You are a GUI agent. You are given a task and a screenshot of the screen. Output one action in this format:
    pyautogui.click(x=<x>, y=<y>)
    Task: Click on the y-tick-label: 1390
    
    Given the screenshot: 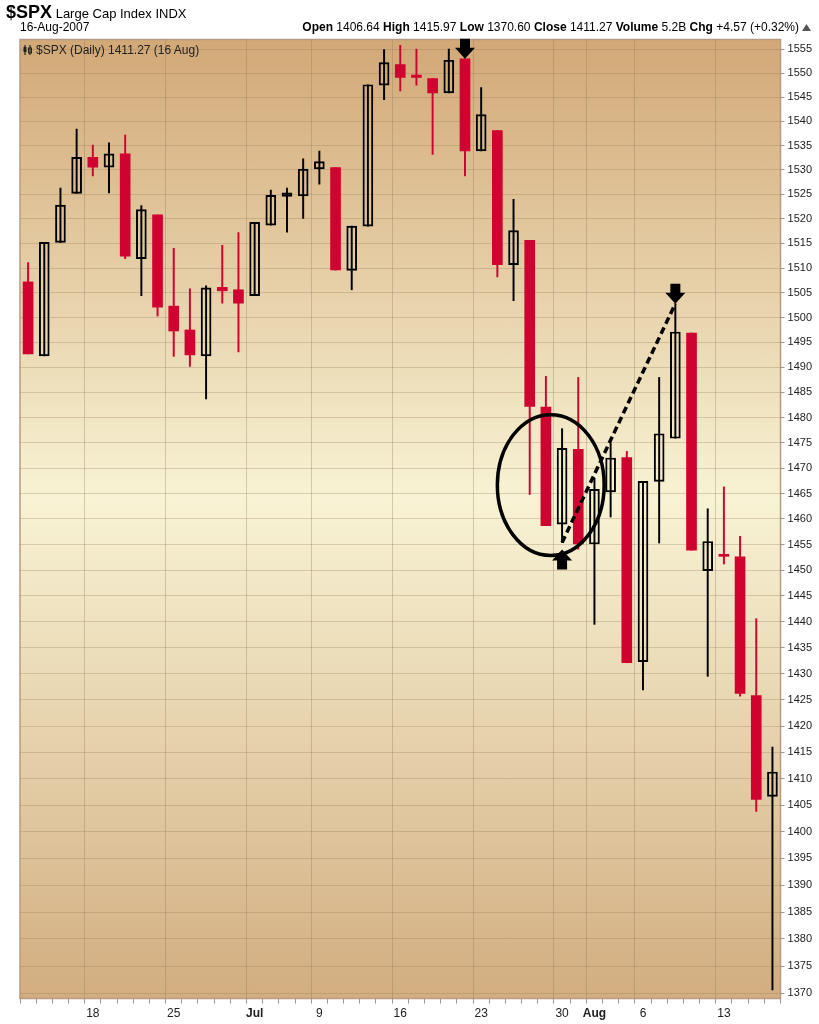 What is the action you would take?
    pyautogui.click(x=800, y=884)
    